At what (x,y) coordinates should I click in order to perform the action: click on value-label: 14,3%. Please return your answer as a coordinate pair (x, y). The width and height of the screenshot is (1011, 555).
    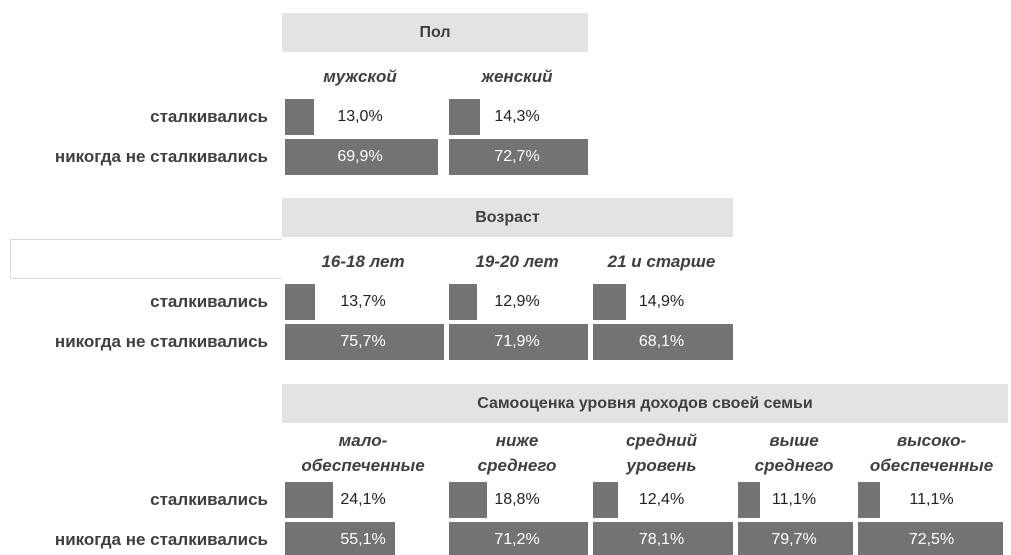
    Looking at the image, I should click on (517, 116).